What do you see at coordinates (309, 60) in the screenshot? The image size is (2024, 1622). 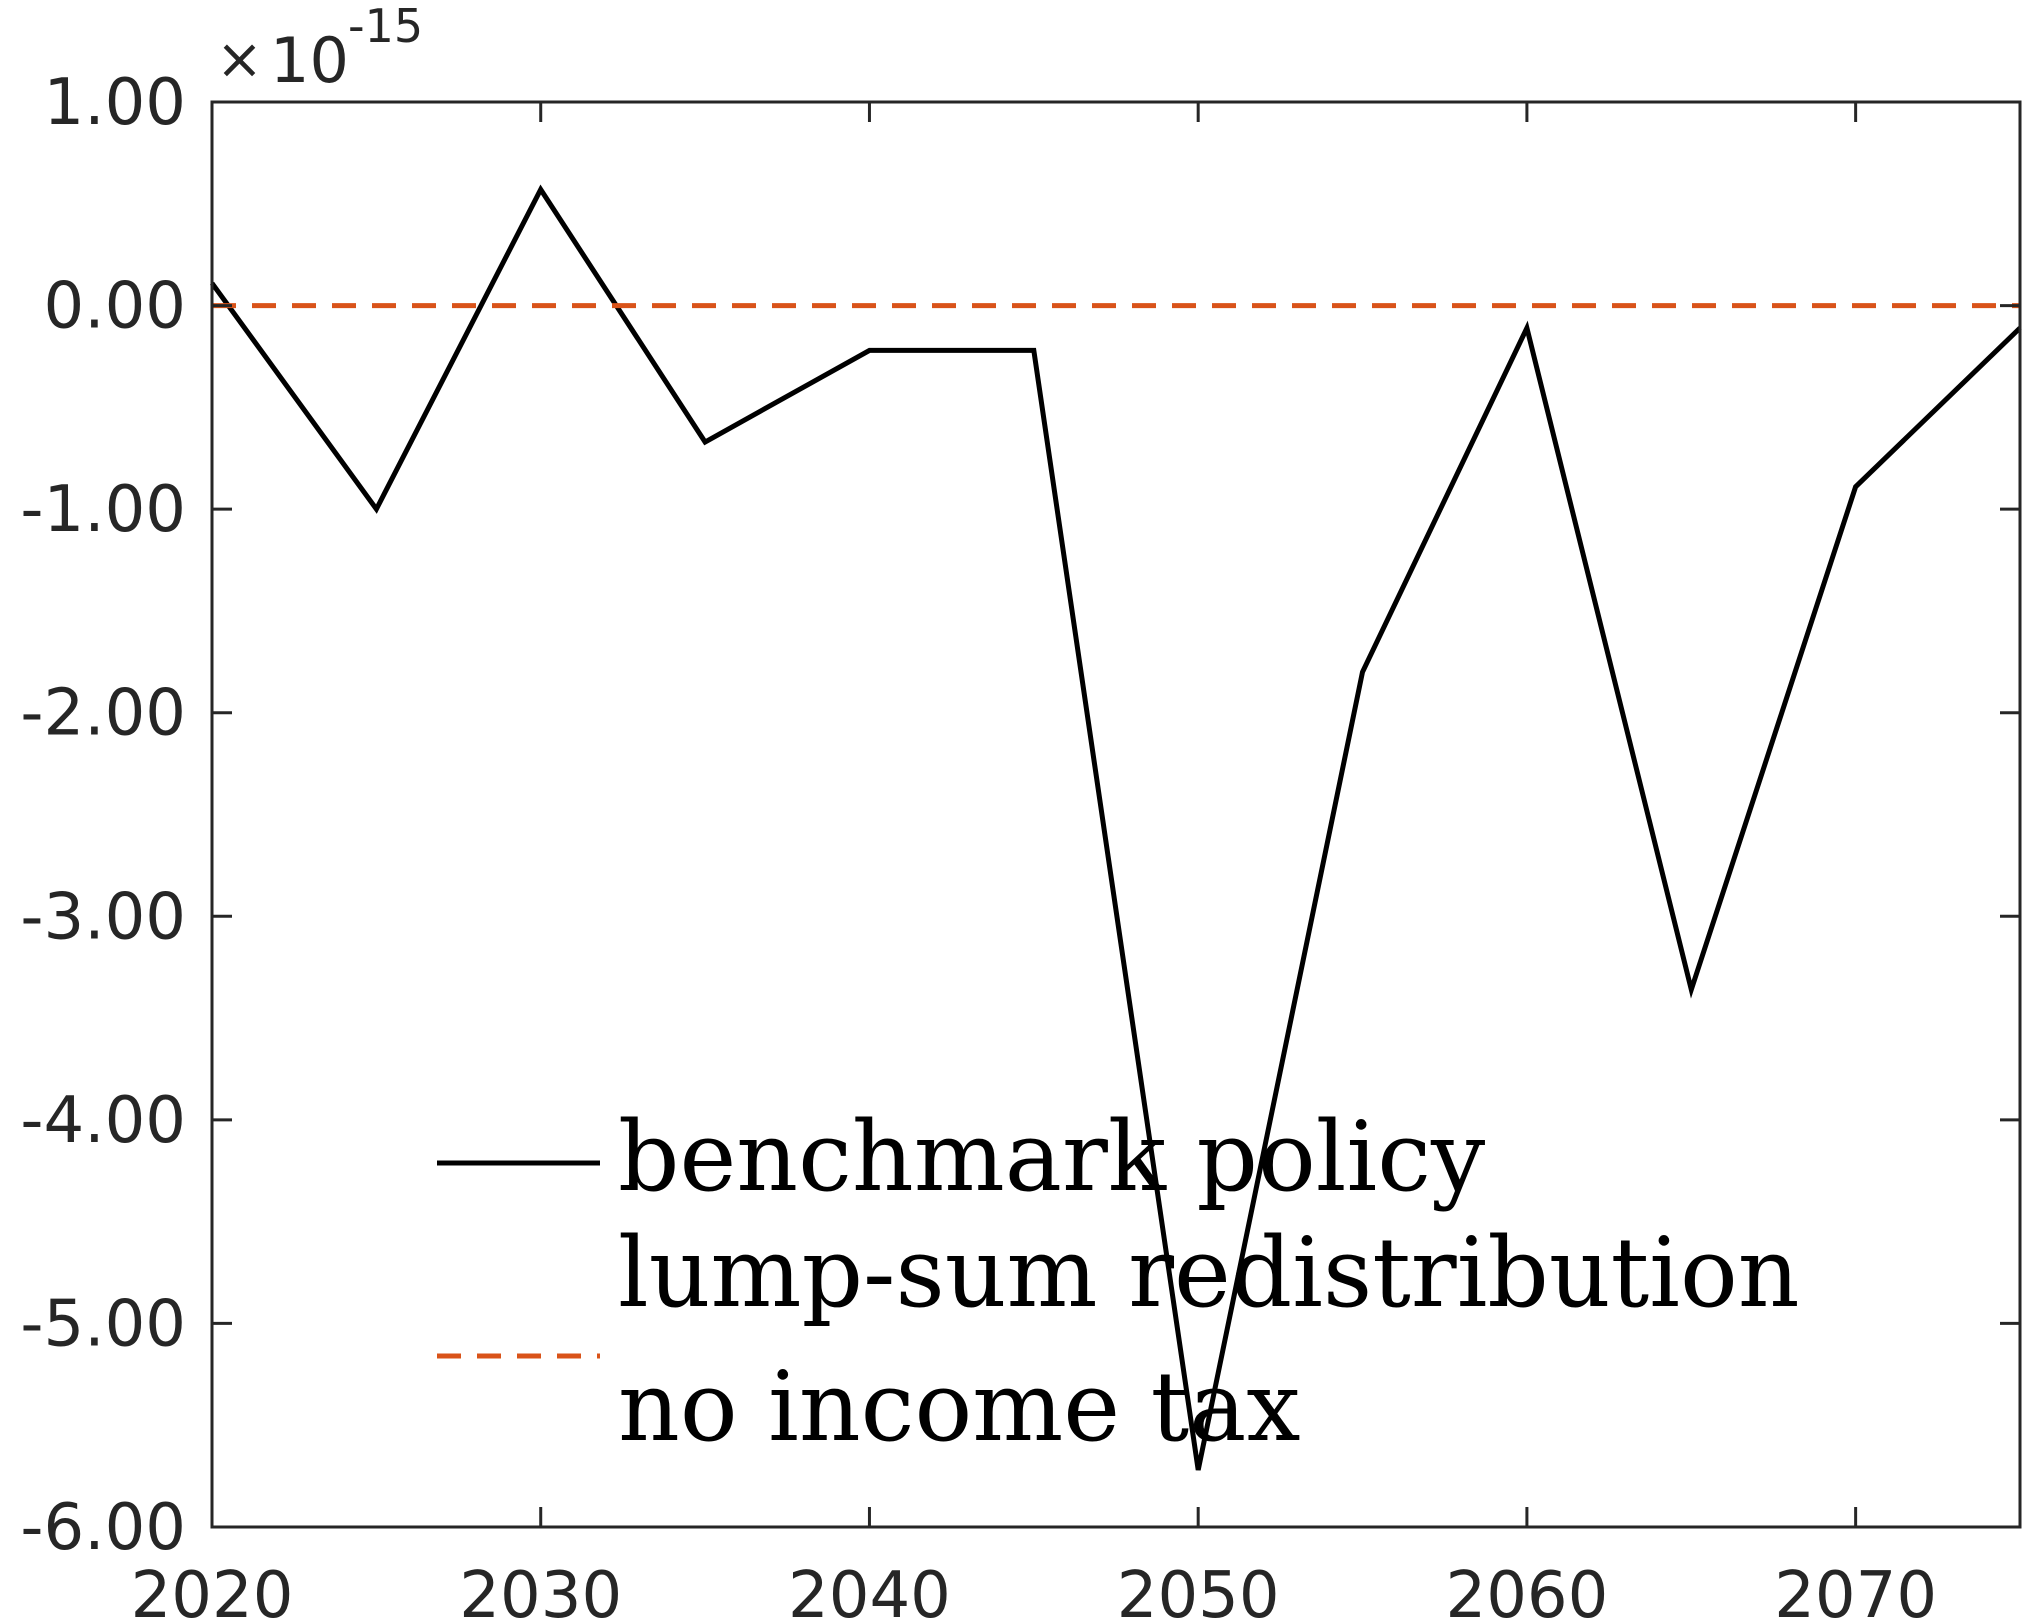 I see `multiplier-base: 10` at bounding box center [309, 60].